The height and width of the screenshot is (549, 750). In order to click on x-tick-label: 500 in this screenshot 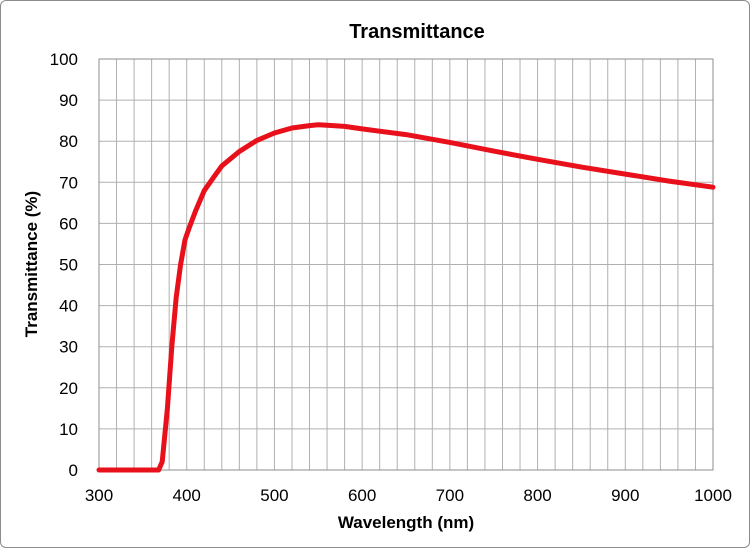, I will do `click(274, 495)`.